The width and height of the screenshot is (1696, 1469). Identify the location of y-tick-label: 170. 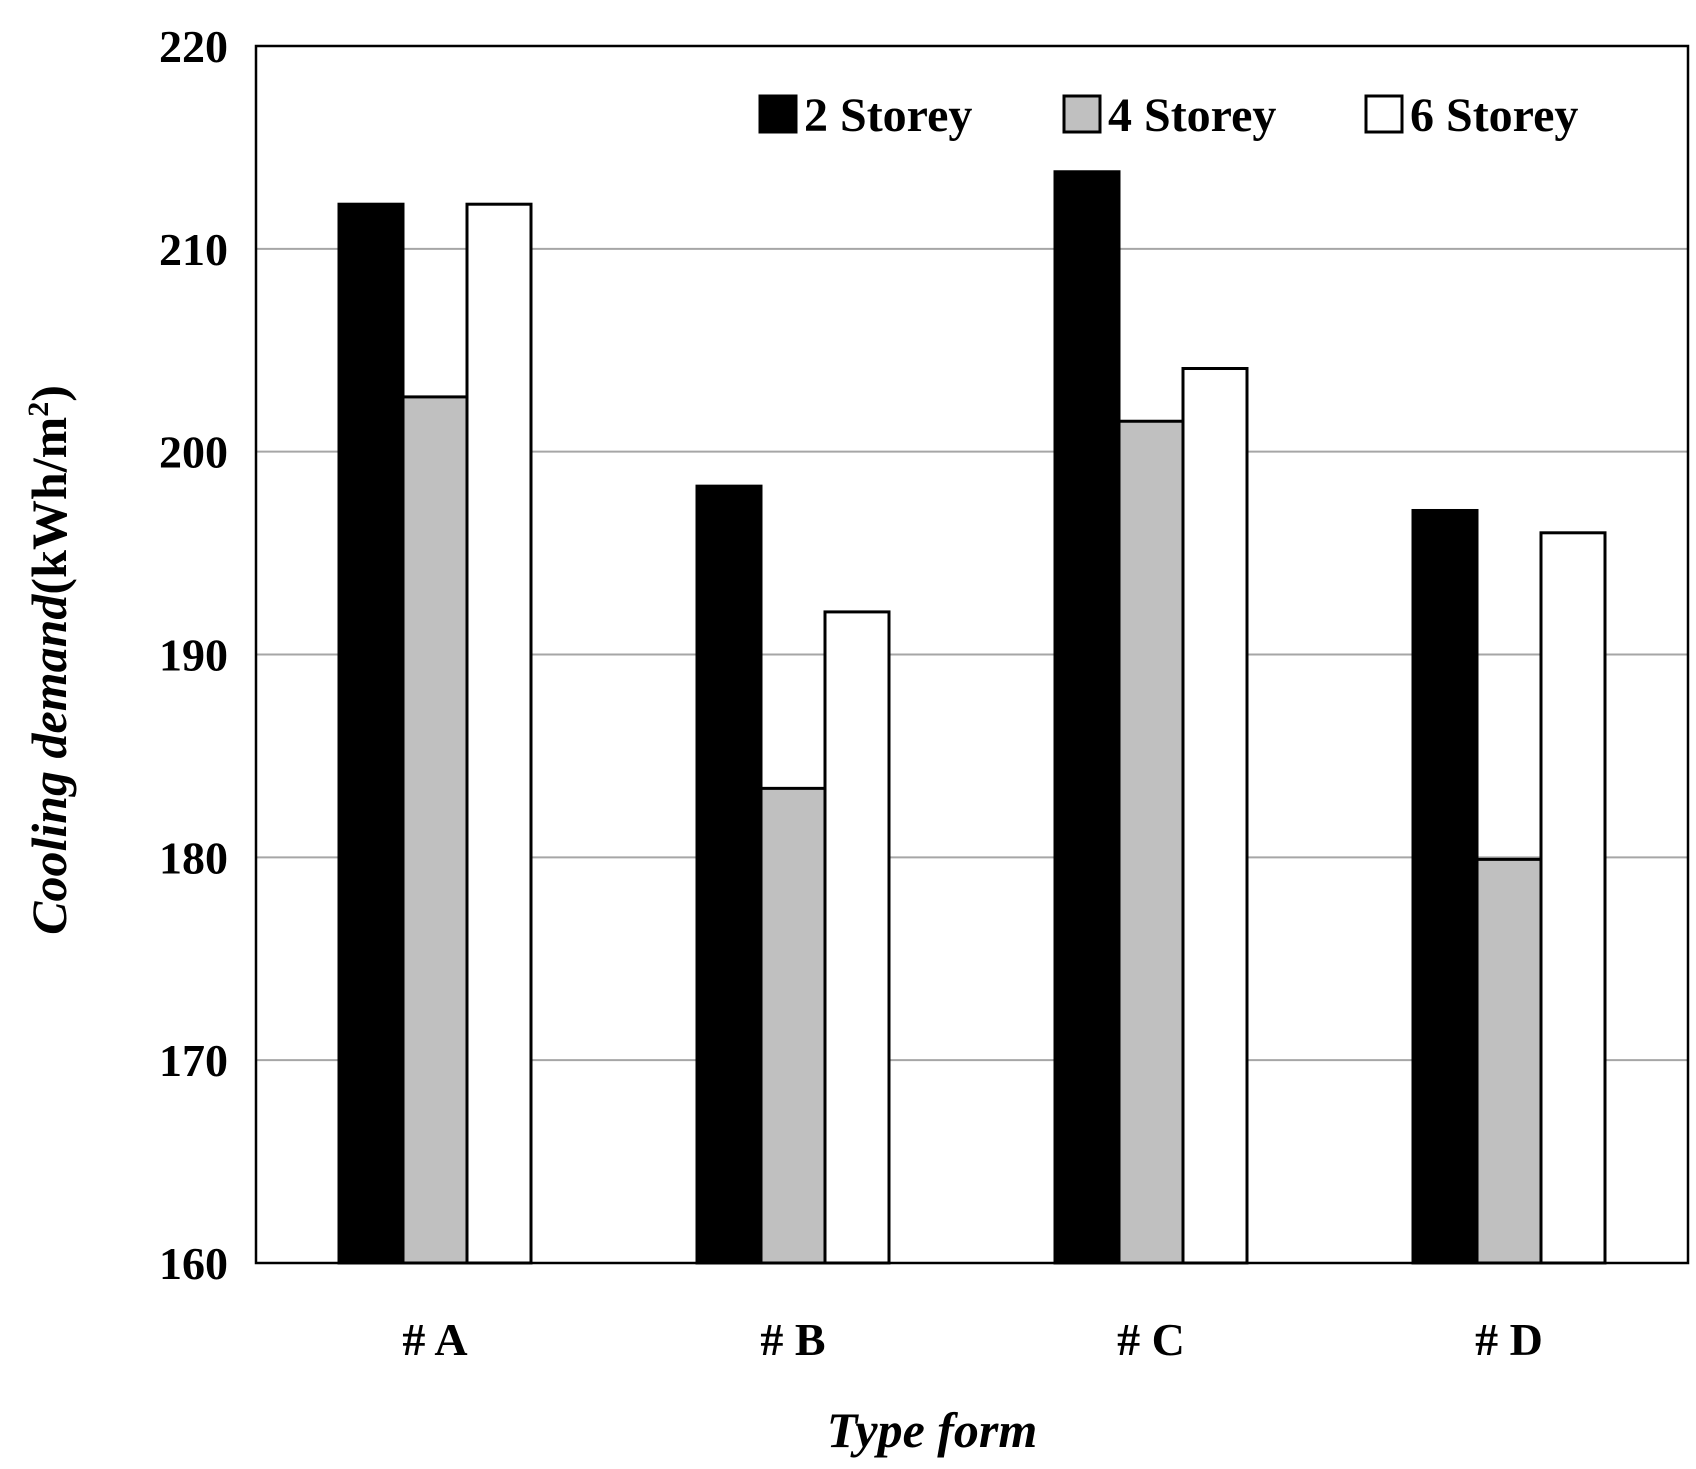
(193, 1060).